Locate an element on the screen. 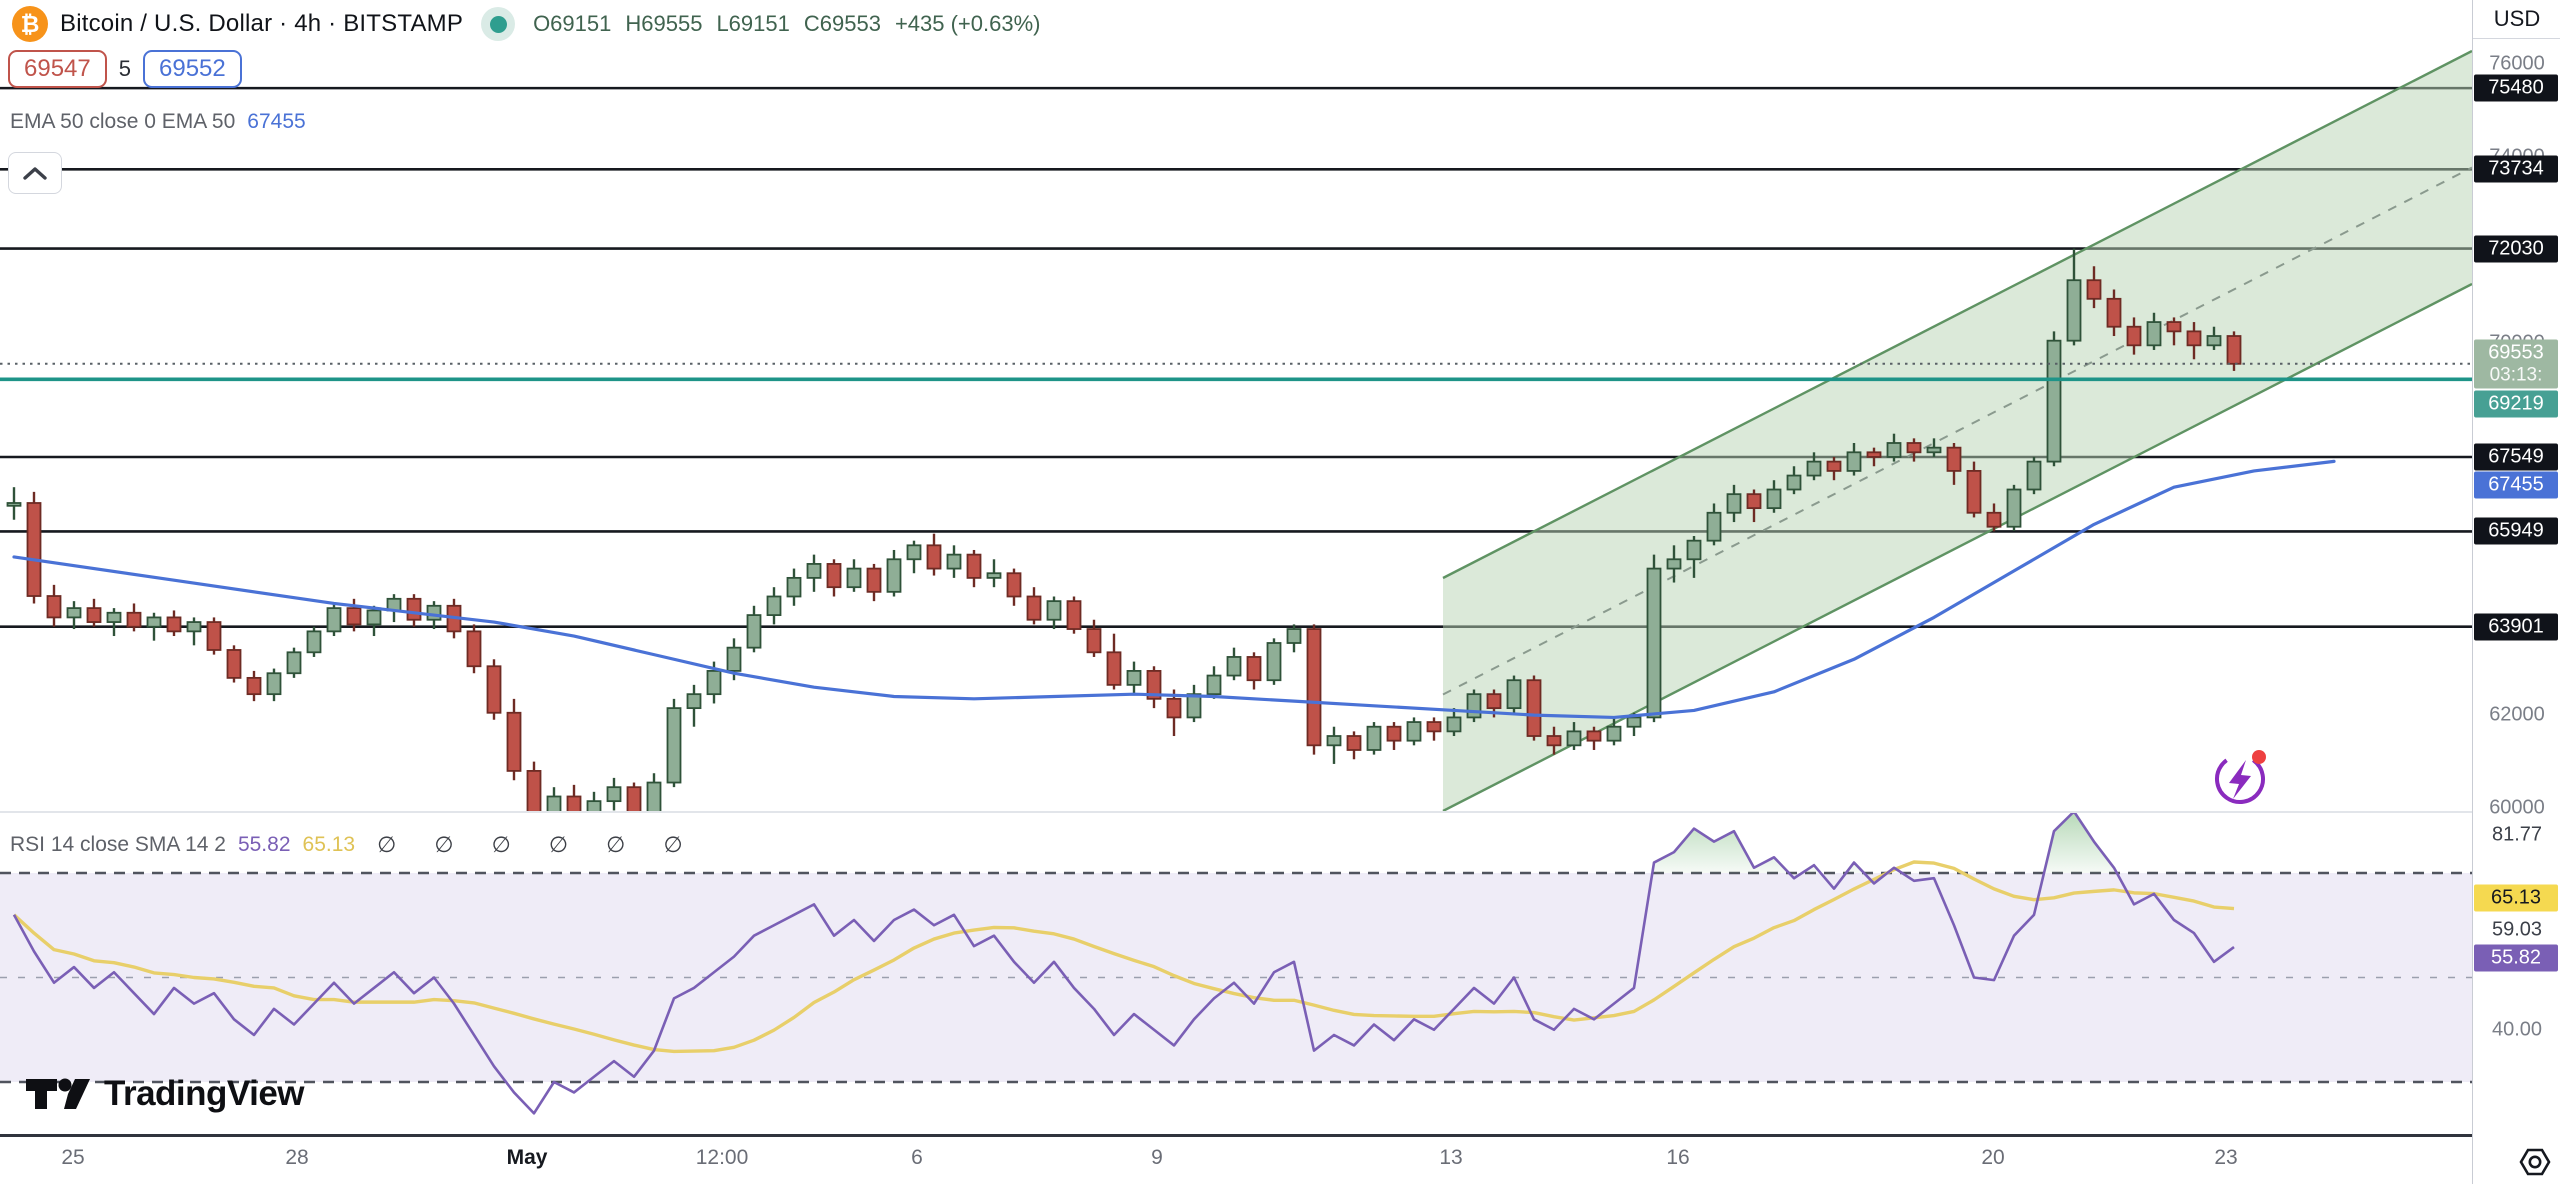 This screenshot has width=2560, height=1184. market-status-icon is located at coordinates (498, 24).